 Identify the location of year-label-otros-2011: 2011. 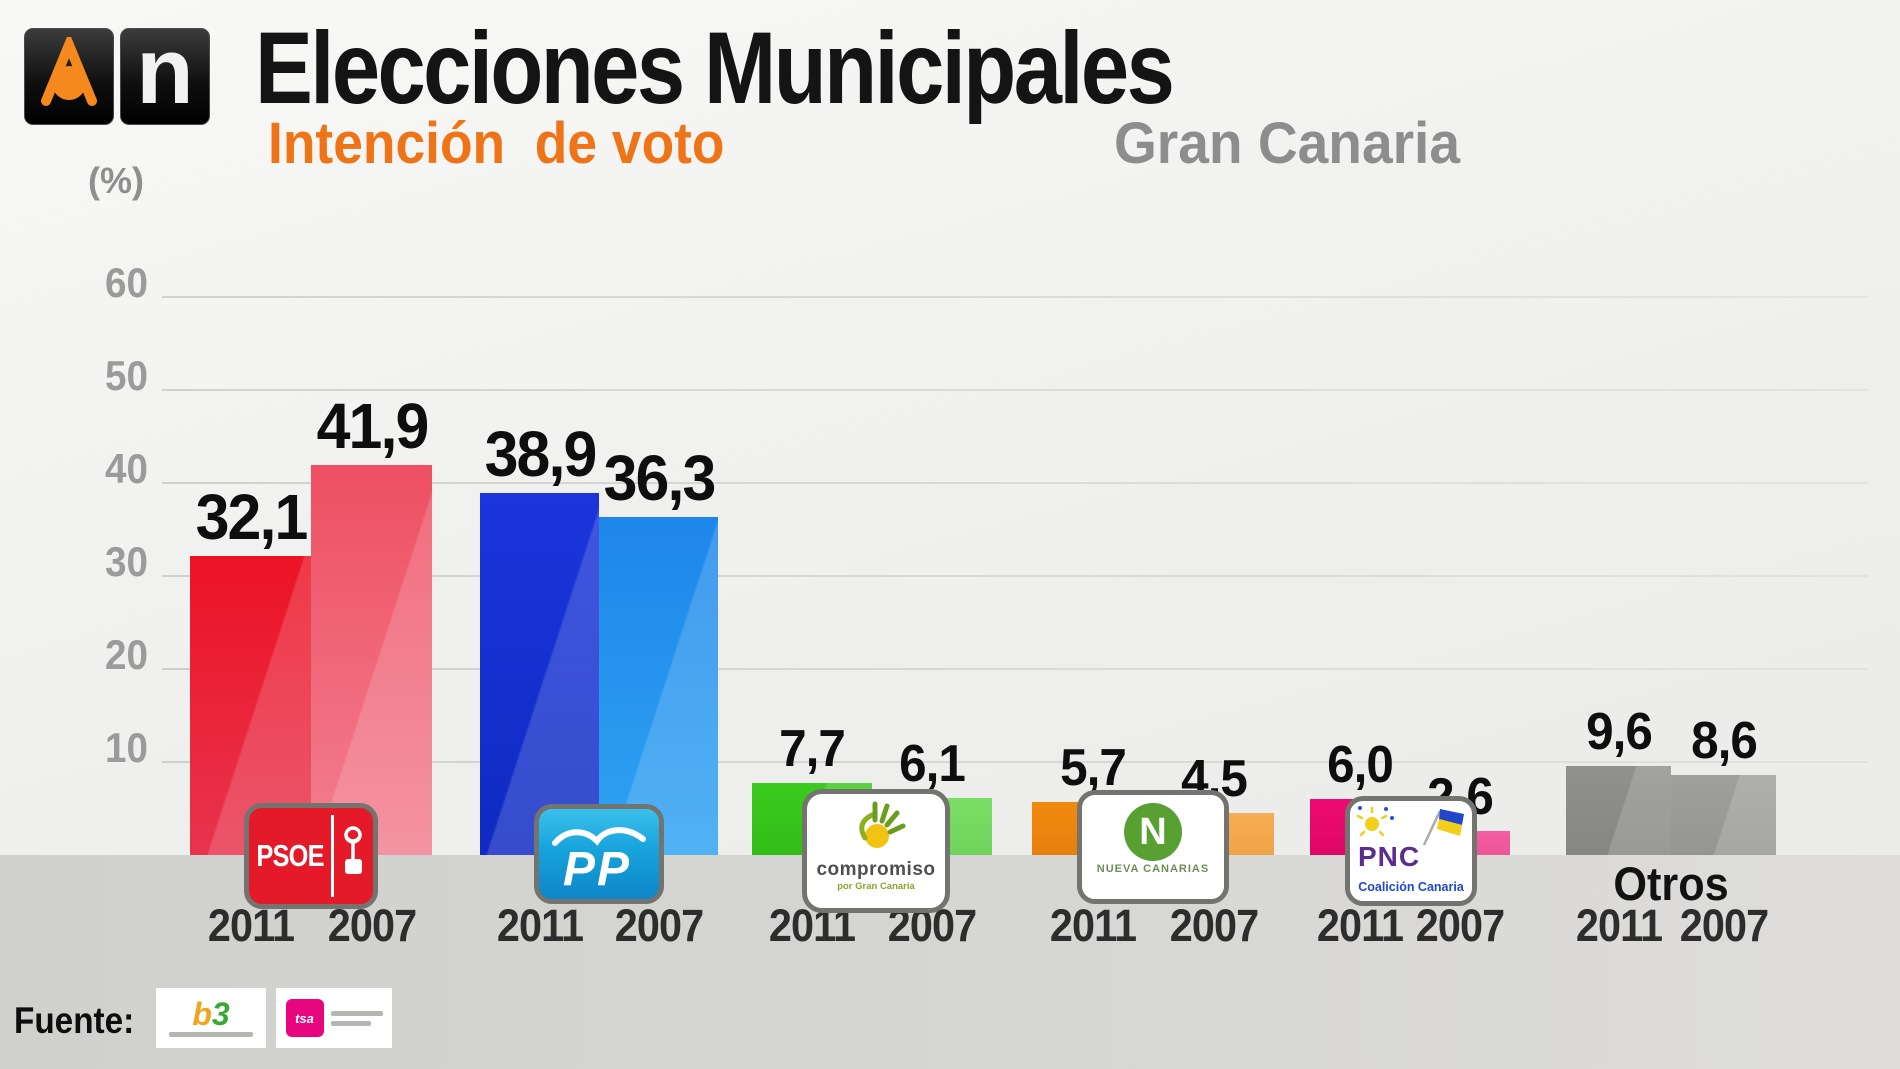
(1619, 925).